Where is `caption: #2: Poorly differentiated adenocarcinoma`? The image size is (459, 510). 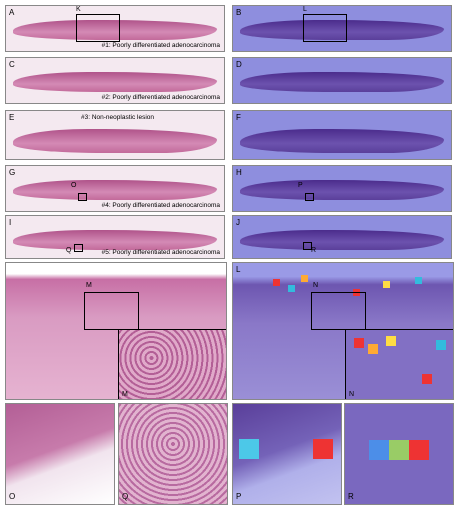 caption: #2: Poorly differentiated adenocarcinoma is located at coordinates (160, 97).